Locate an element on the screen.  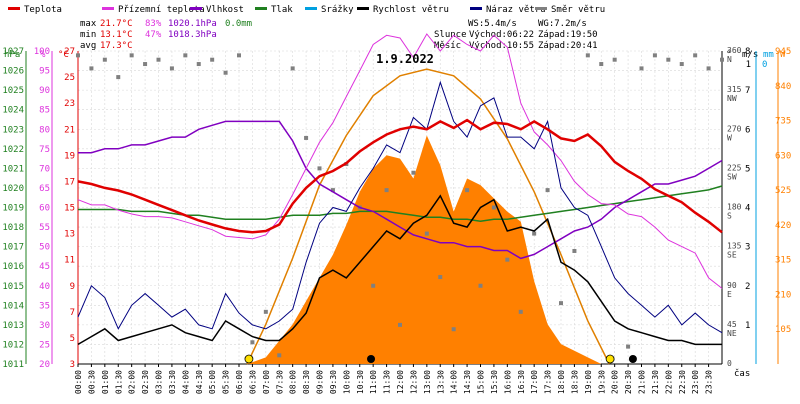
legend-label: Směr větru is located at coordinates (578, 10).